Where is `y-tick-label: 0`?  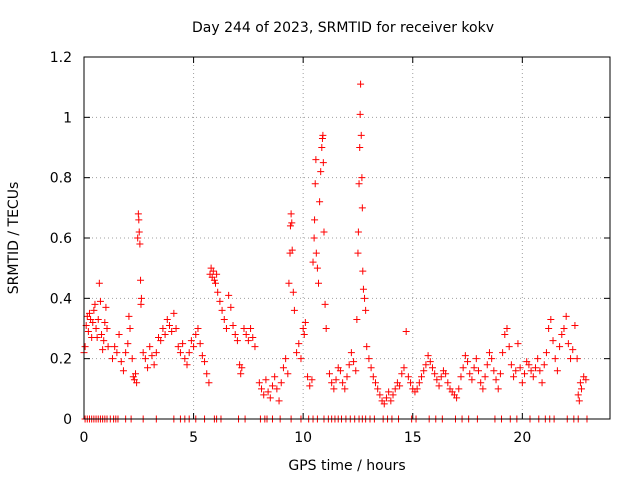 y-tick-label: 0 is located at coordinates (67, 420).